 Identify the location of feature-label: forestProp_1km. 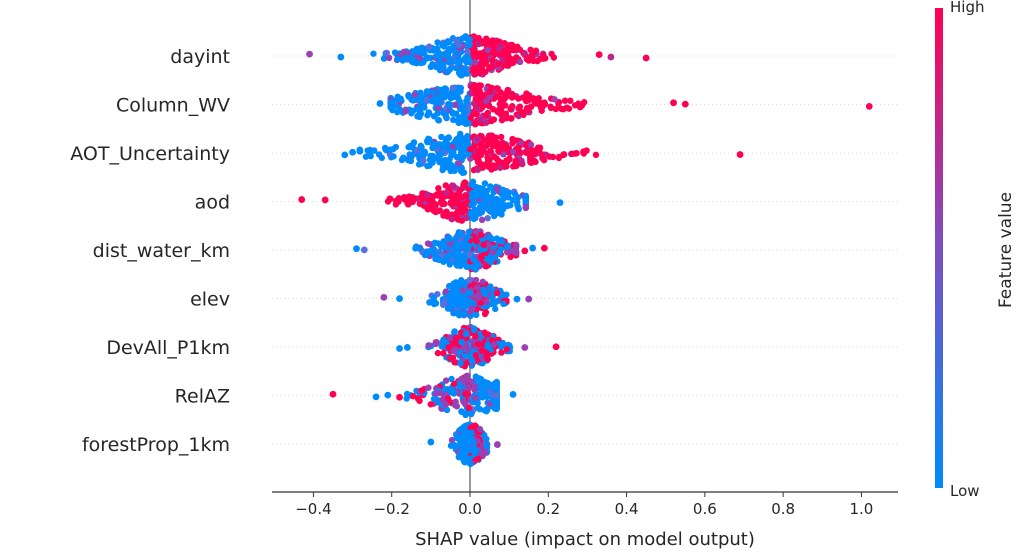
(156, 445).